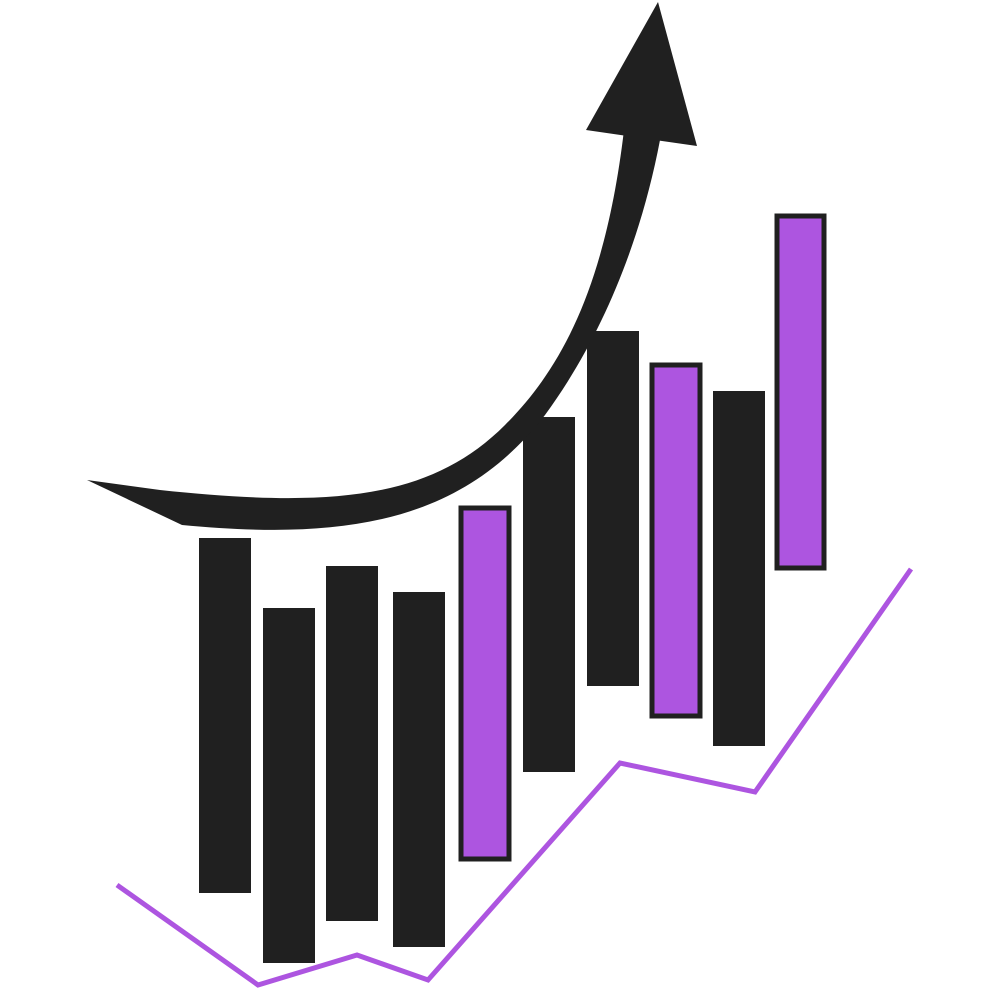 The height and width of the screenshot is (1000, 1000). What do you see at coordinates (641, 74) in the screenshot?
I see `arrow-head` at bounding box center [641, 74].